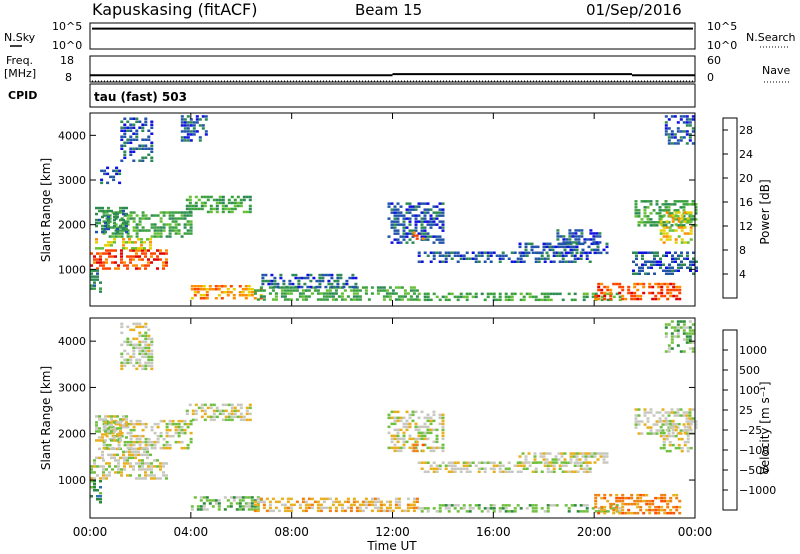  Describe the element at coordinates (72, 341) in the screenshot. I see `velocity-ytick-label-3: 4000` at that location.